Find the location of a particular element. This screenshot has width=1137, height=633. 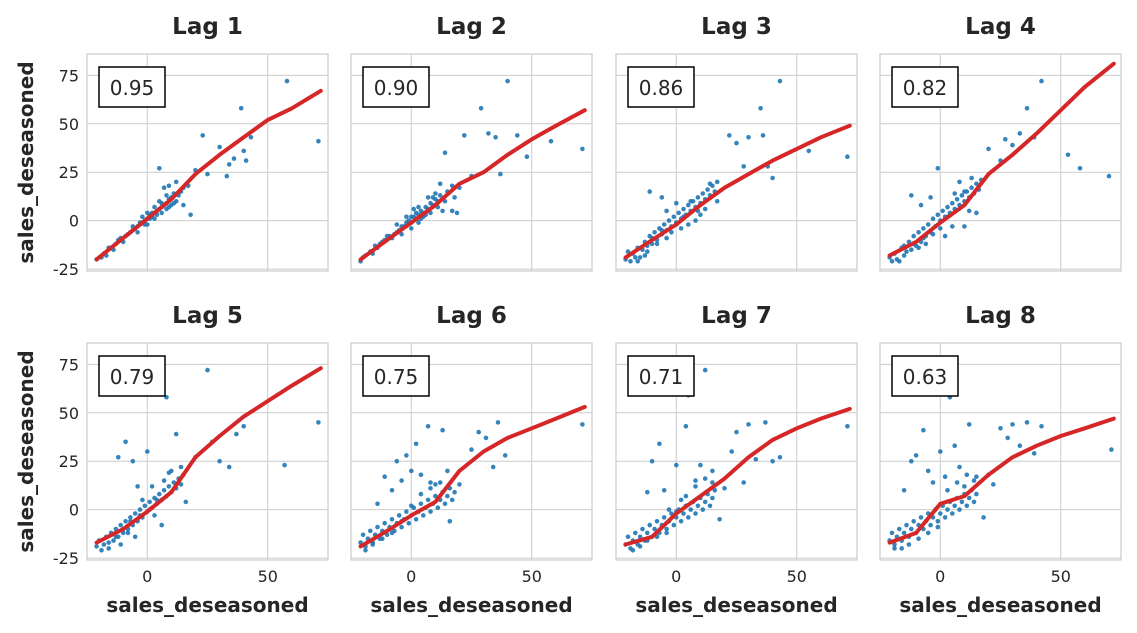

y-axis-label: sales_deseasoned is located at coordinates (26, 162).